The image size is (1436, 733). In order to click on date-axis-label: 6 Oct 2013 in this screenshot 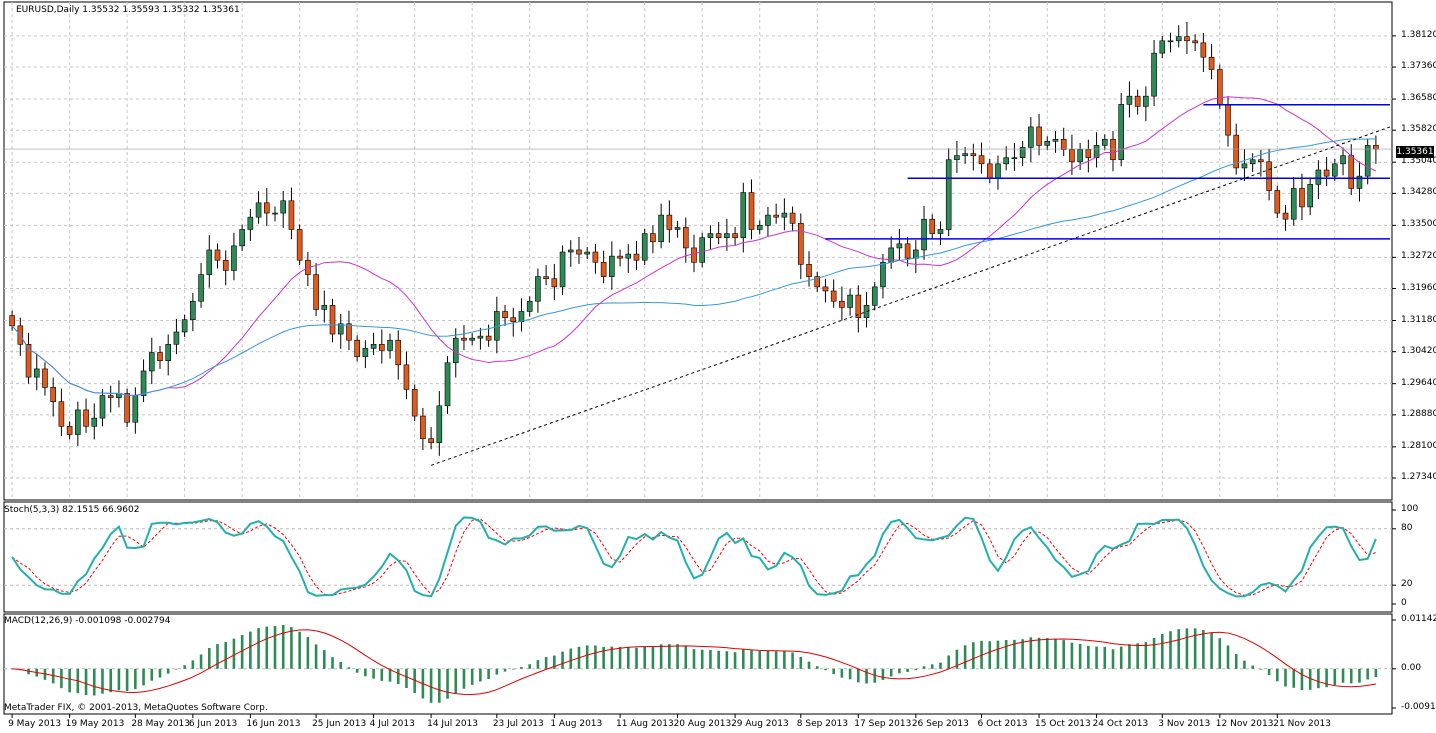, I will do `click(1002, 724)`.